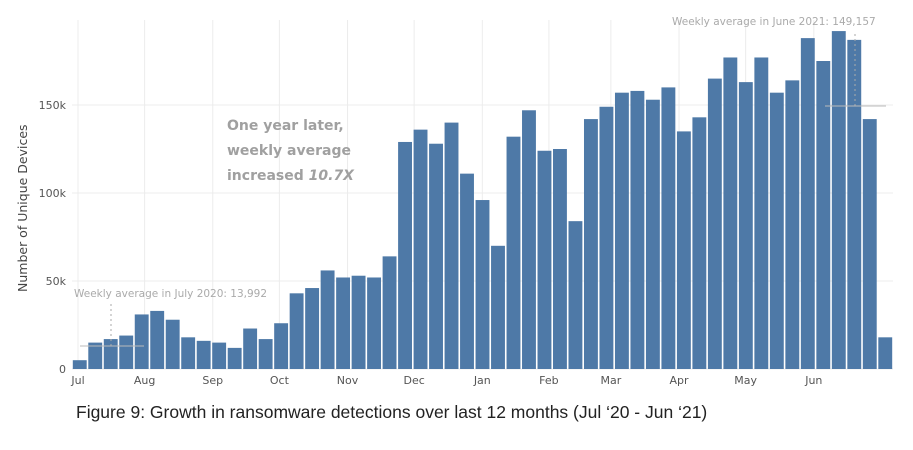  I want to click on x-tick-label: Jun, so click(813, 380).